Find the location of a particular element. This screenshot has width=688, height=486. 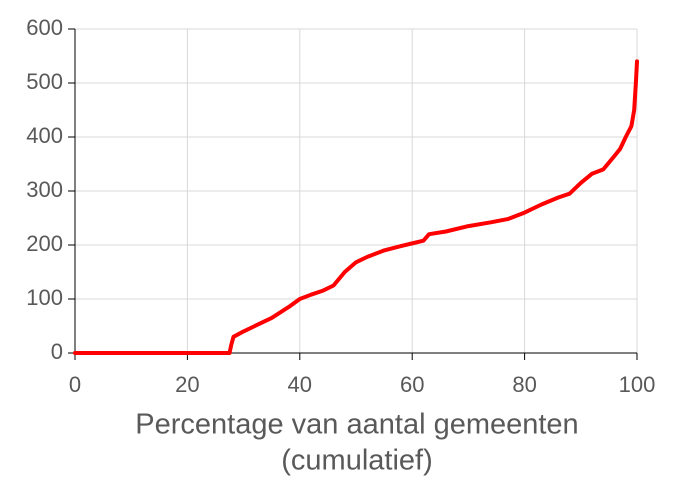

y-tick-label: 400 is located at coordinates (44, 135).